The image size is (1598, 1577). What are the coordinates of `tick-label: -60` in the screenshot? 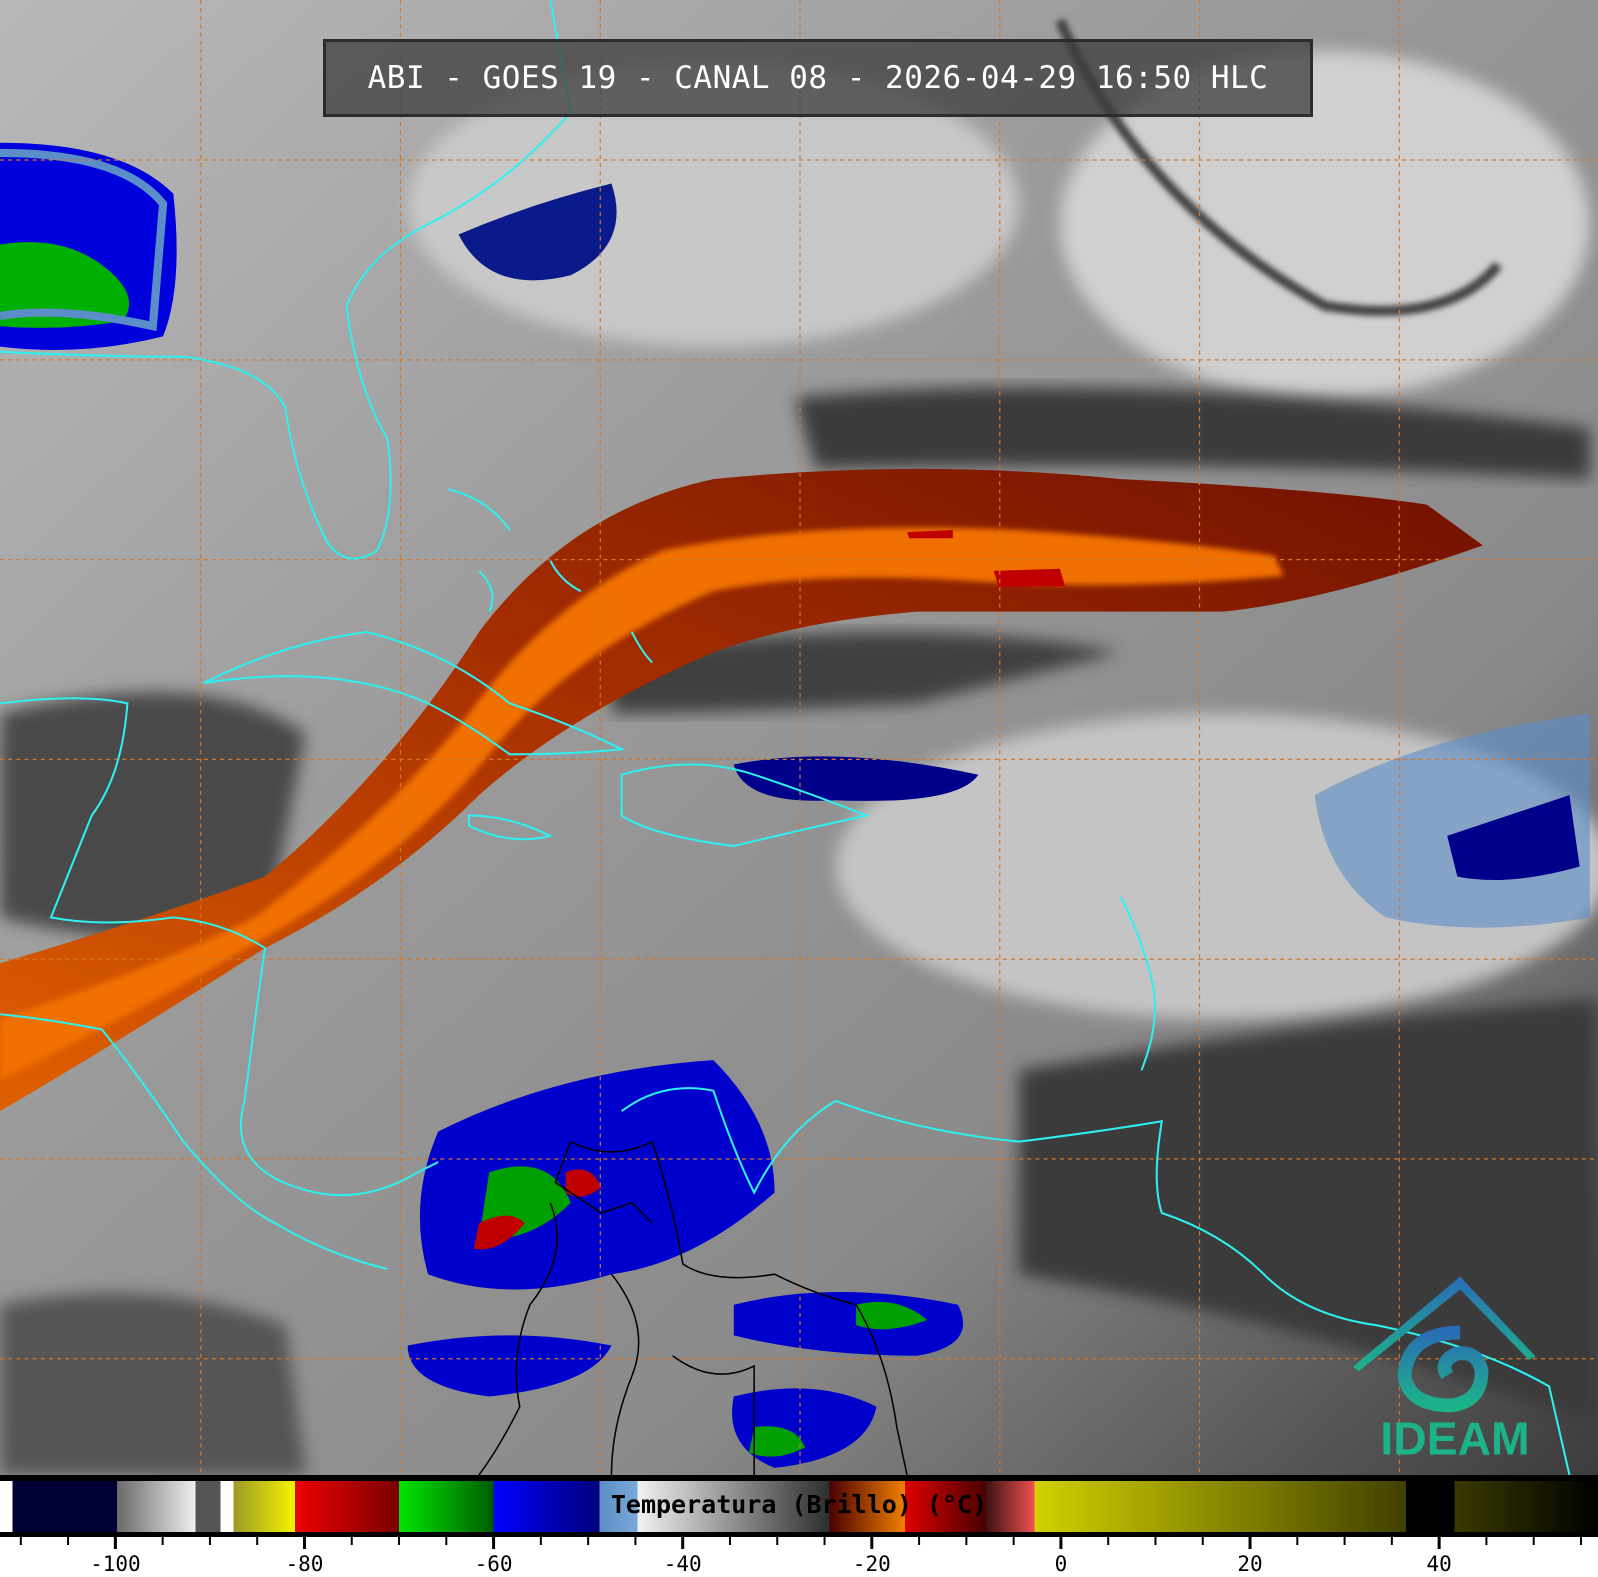 It's located at (494, 1564).